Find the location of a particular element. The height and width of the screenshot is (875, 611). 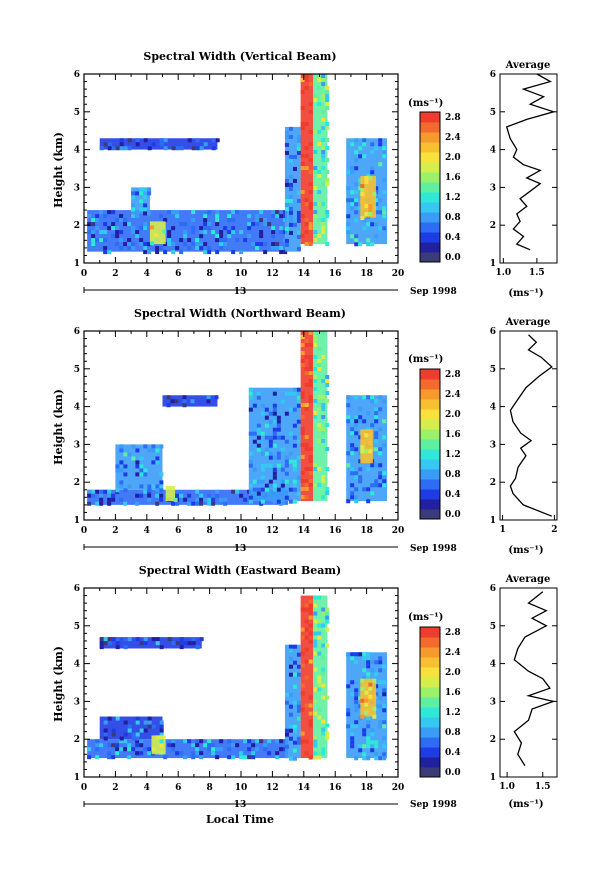

x-tick-label: 2 is located at coordinates (115, 788).